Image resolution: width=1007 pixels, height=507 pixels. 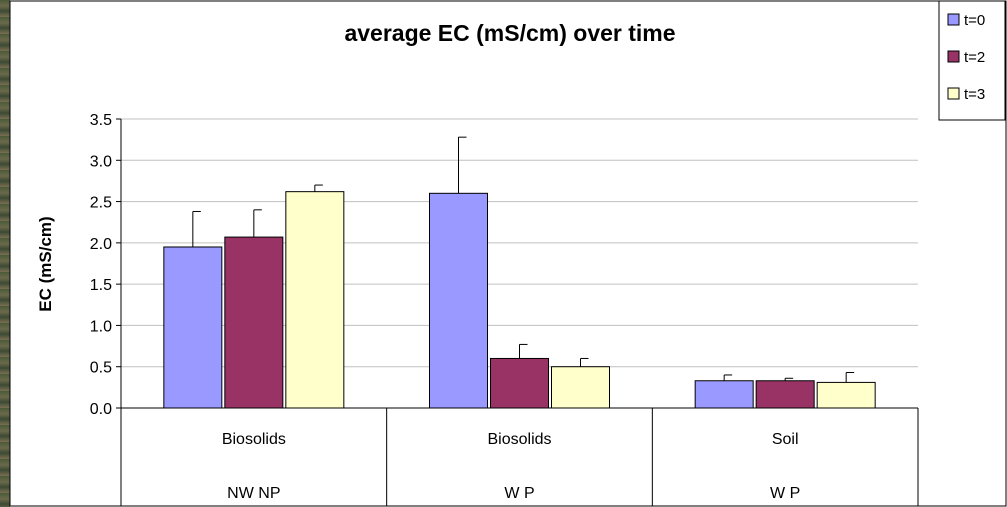 I want to click on legend: t=0 t=2 t=3, so click(x=972, y=60).